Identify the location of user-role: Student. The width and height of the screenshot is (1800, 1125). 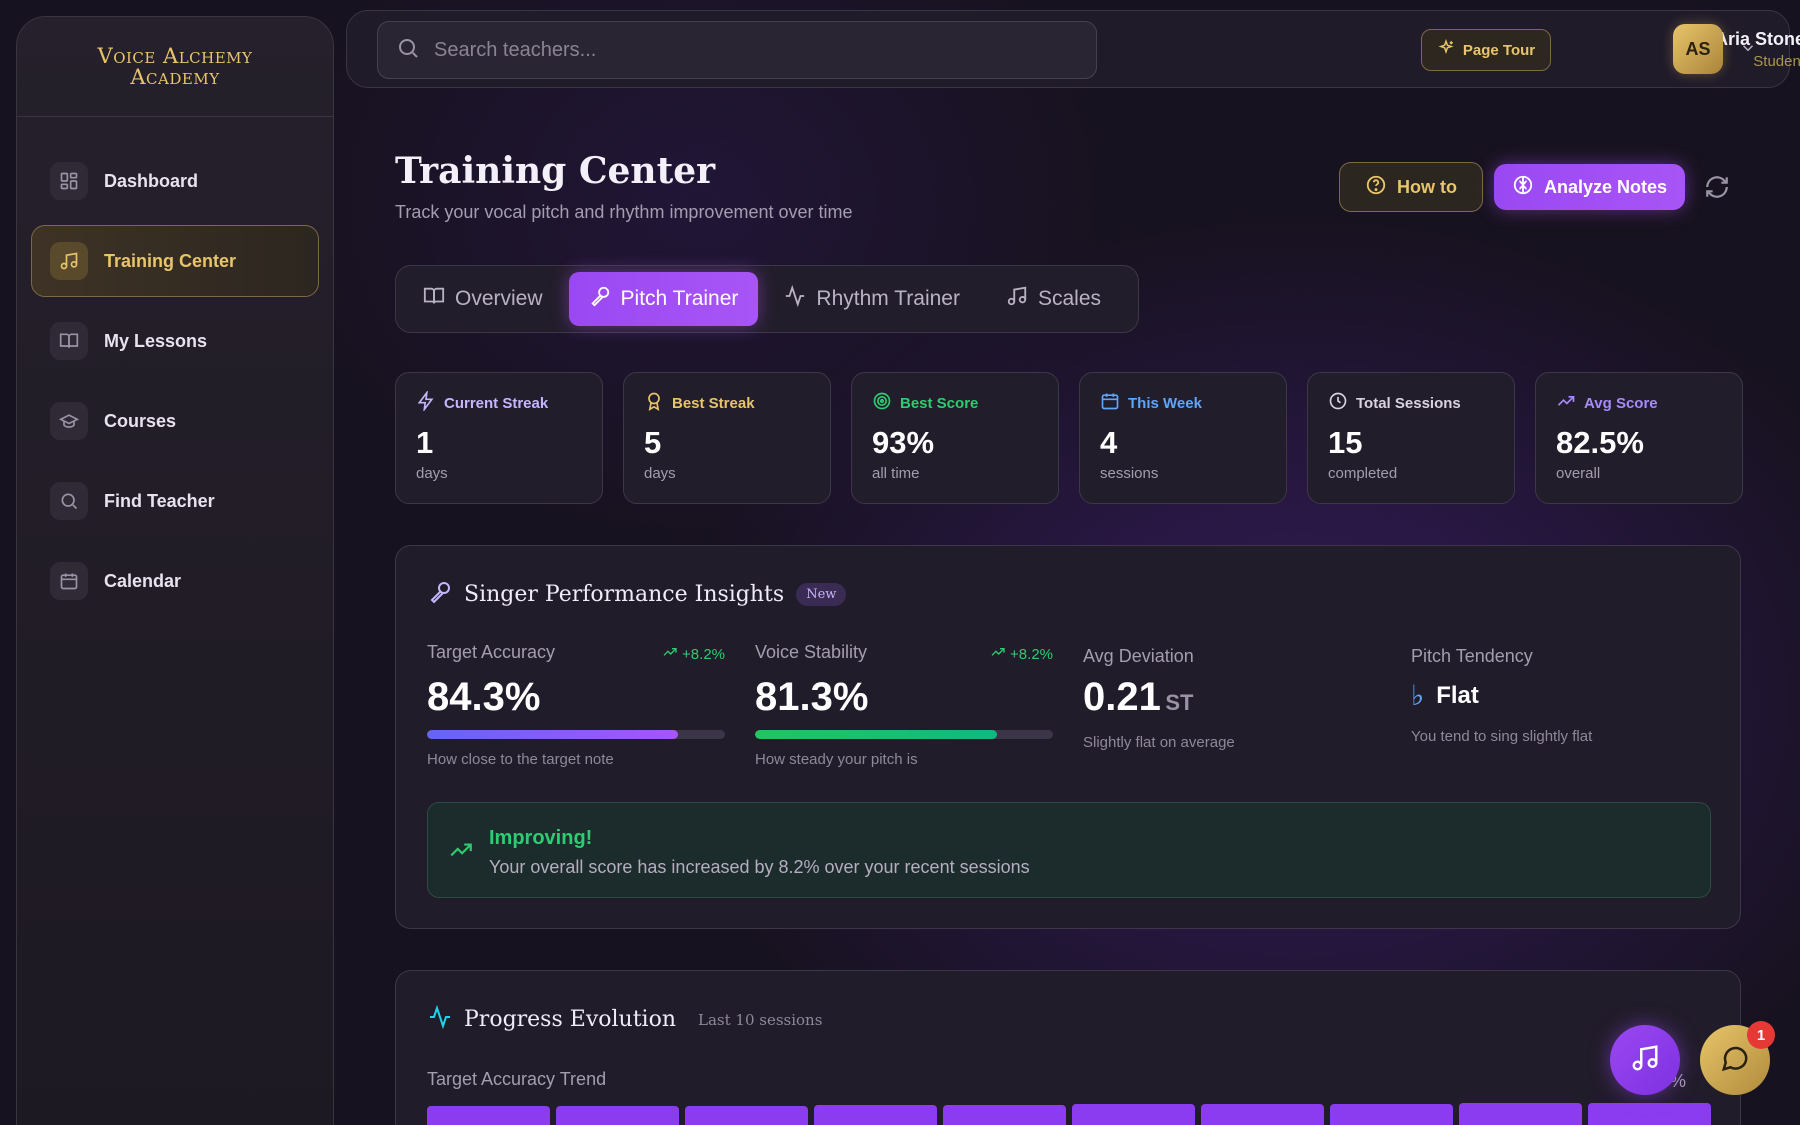
(1776, 61).